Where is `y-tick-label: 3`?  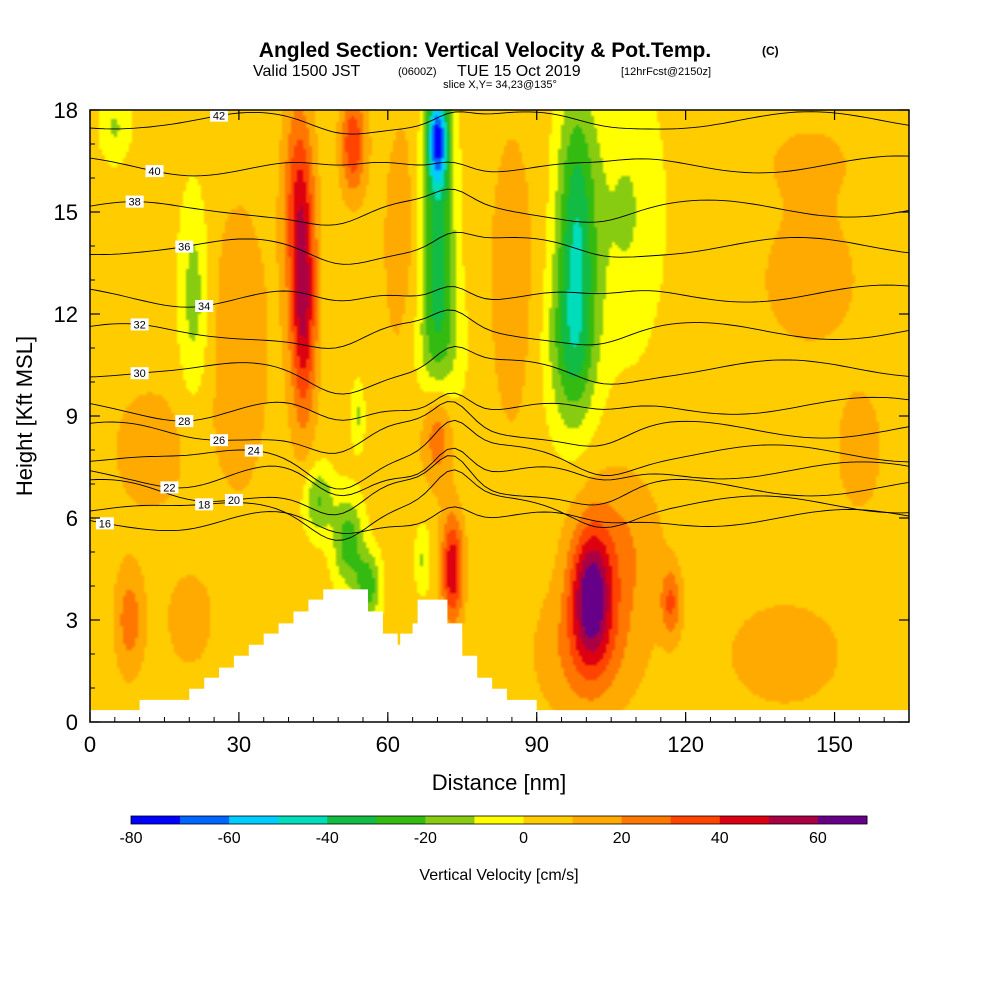 y-tick-label: 3 is located at coordinates (72, 620).